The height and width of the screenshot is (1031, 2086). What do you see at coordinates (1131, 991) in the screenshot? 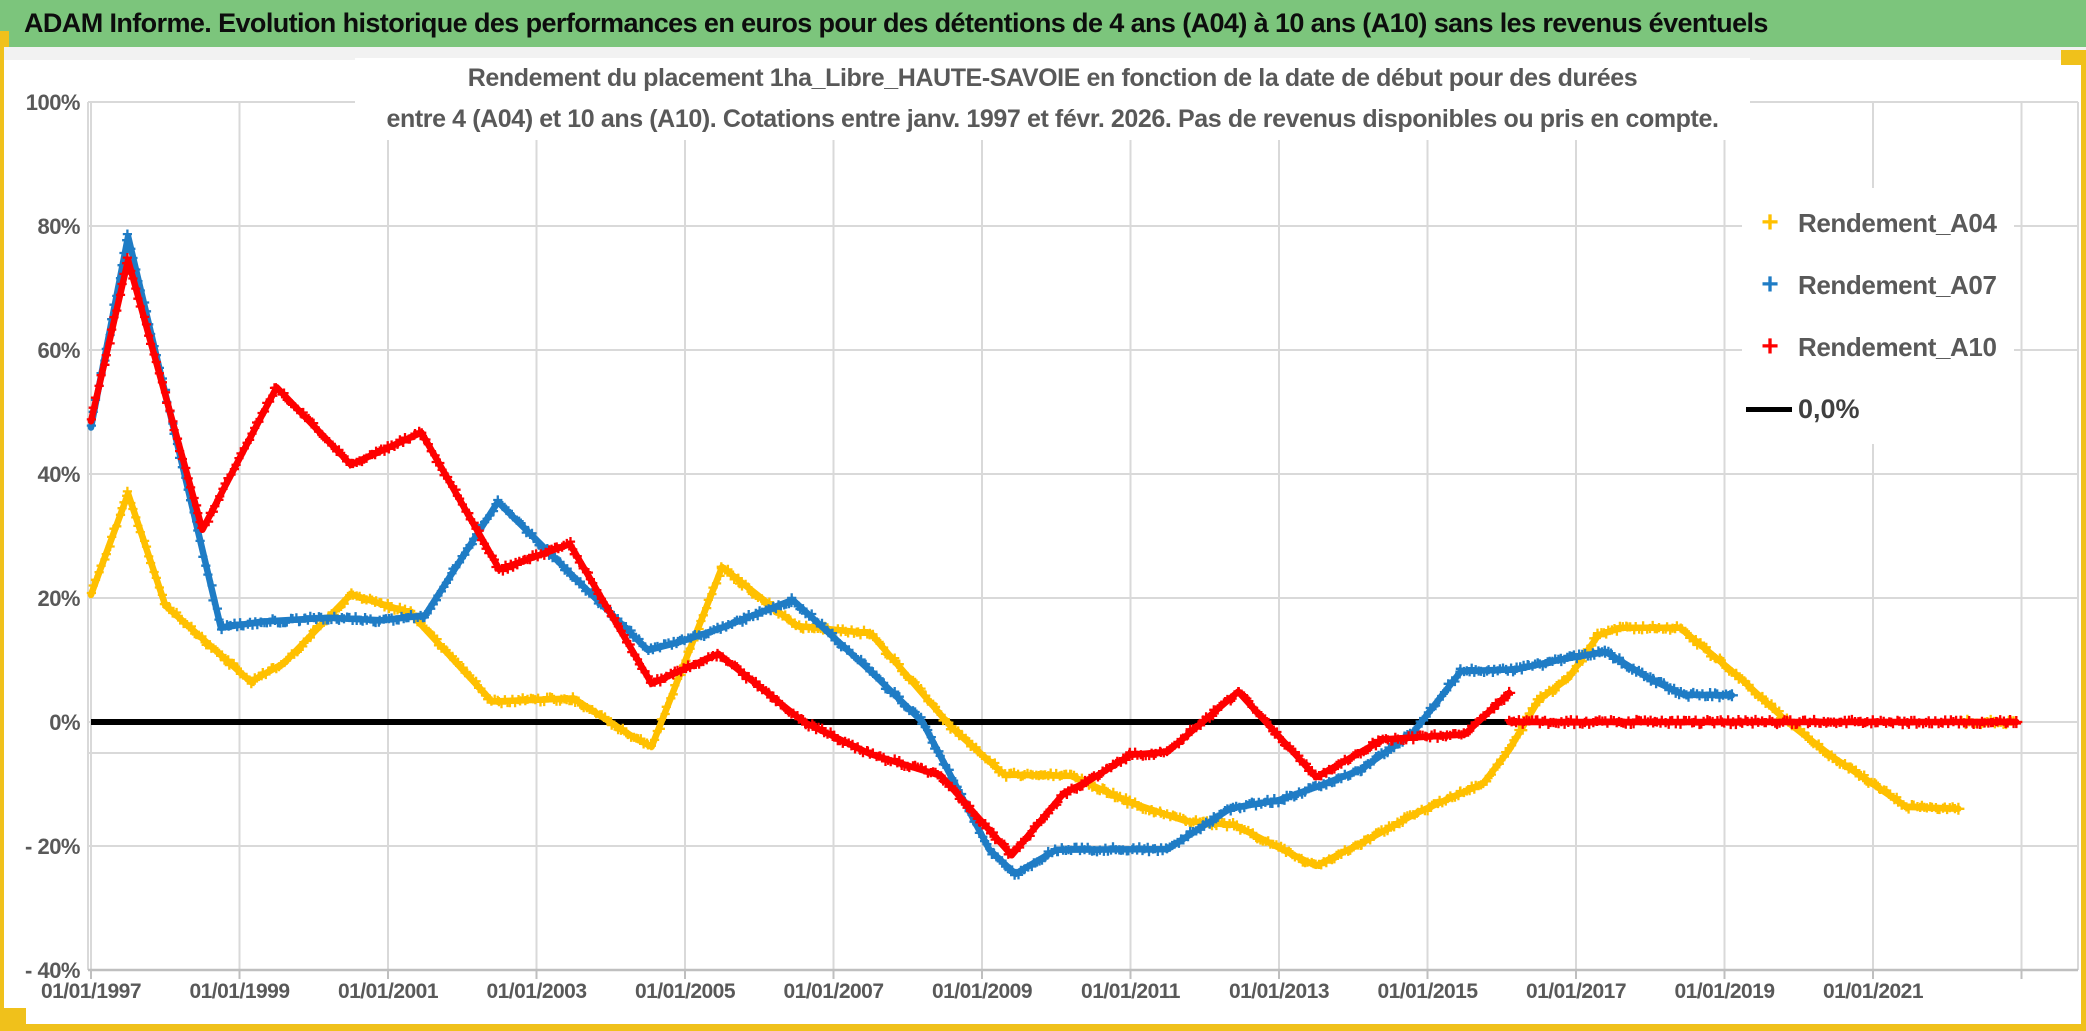
I see `x-tick-label: 01/01/2011` at bounding box center [1131, 991].